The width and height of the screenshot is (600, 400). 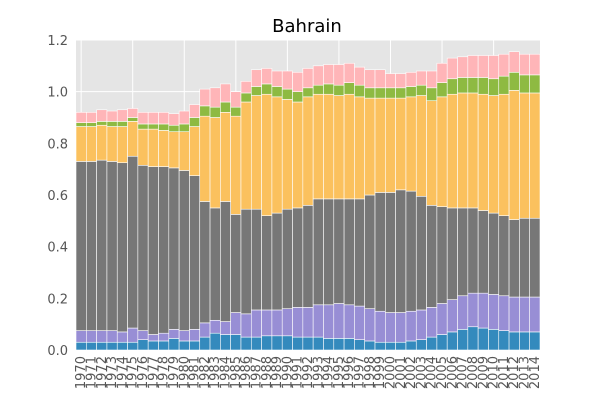 What do you see at coordinates (174, 372) in the screenshot?
I see `x-tick-label: 1979` at bounding box center [174, 372].